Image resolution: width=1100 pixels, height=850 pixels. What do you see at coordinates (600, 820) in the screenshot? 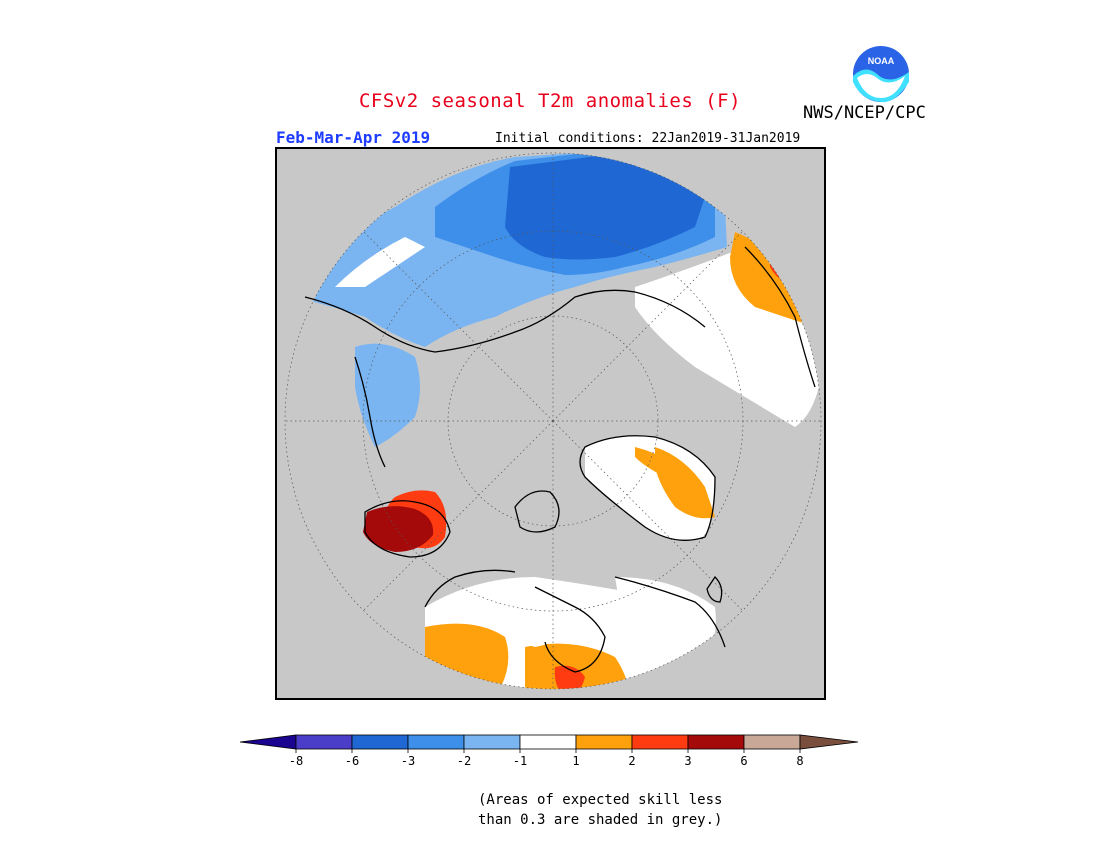
I see `footnote-line-2: than 0.3 are shaded in grey.)` at bounding box center [600, 820].